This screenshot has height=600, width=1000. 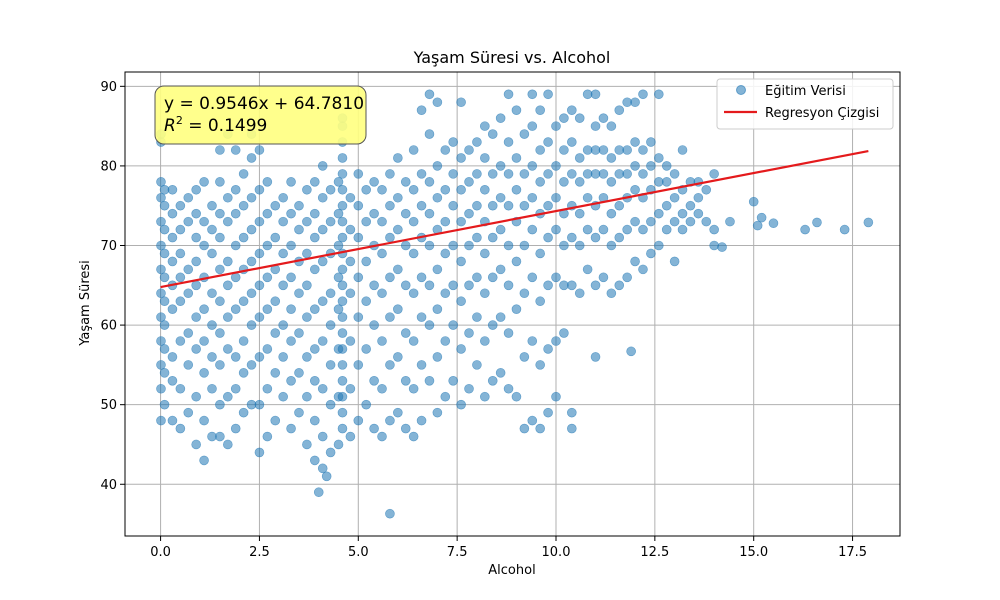 What do you see at coordinates (108, 405) in the screenshot?
I see `y-tick-label: 50` at bounding box center [108, 405].